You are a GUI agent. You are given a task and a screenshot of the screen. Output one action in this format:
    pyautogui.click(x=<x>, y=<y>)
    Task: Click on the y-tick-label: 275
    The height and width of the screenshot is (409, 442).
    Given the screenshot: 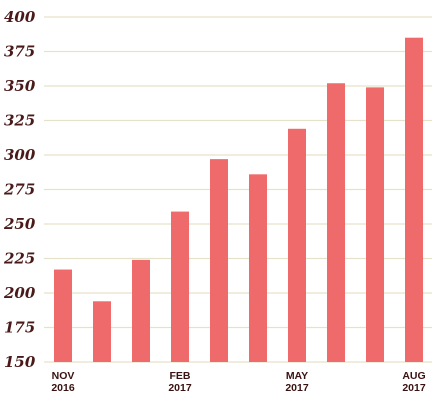 What is the action you would take?
    pyautogui.click(x=19, y=190)
    